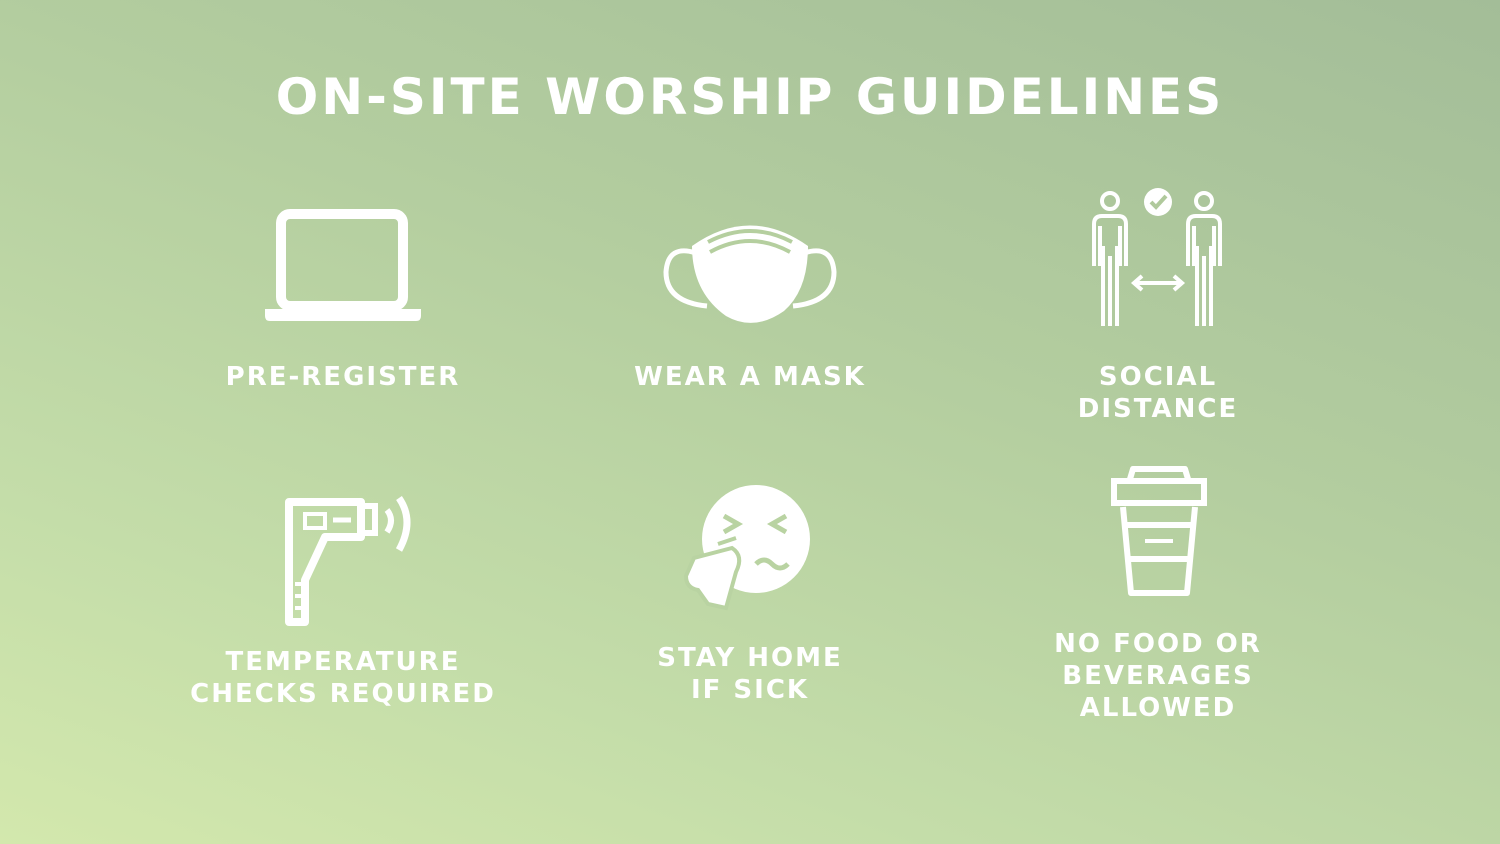 The height and width of the screenshot is (844, 1500). What do you see at coordinates (750, 97) in the screenshot?
I see `page-title: ON-SITE WORSHIP GUIDELINES` at bounding box center [750, 97].